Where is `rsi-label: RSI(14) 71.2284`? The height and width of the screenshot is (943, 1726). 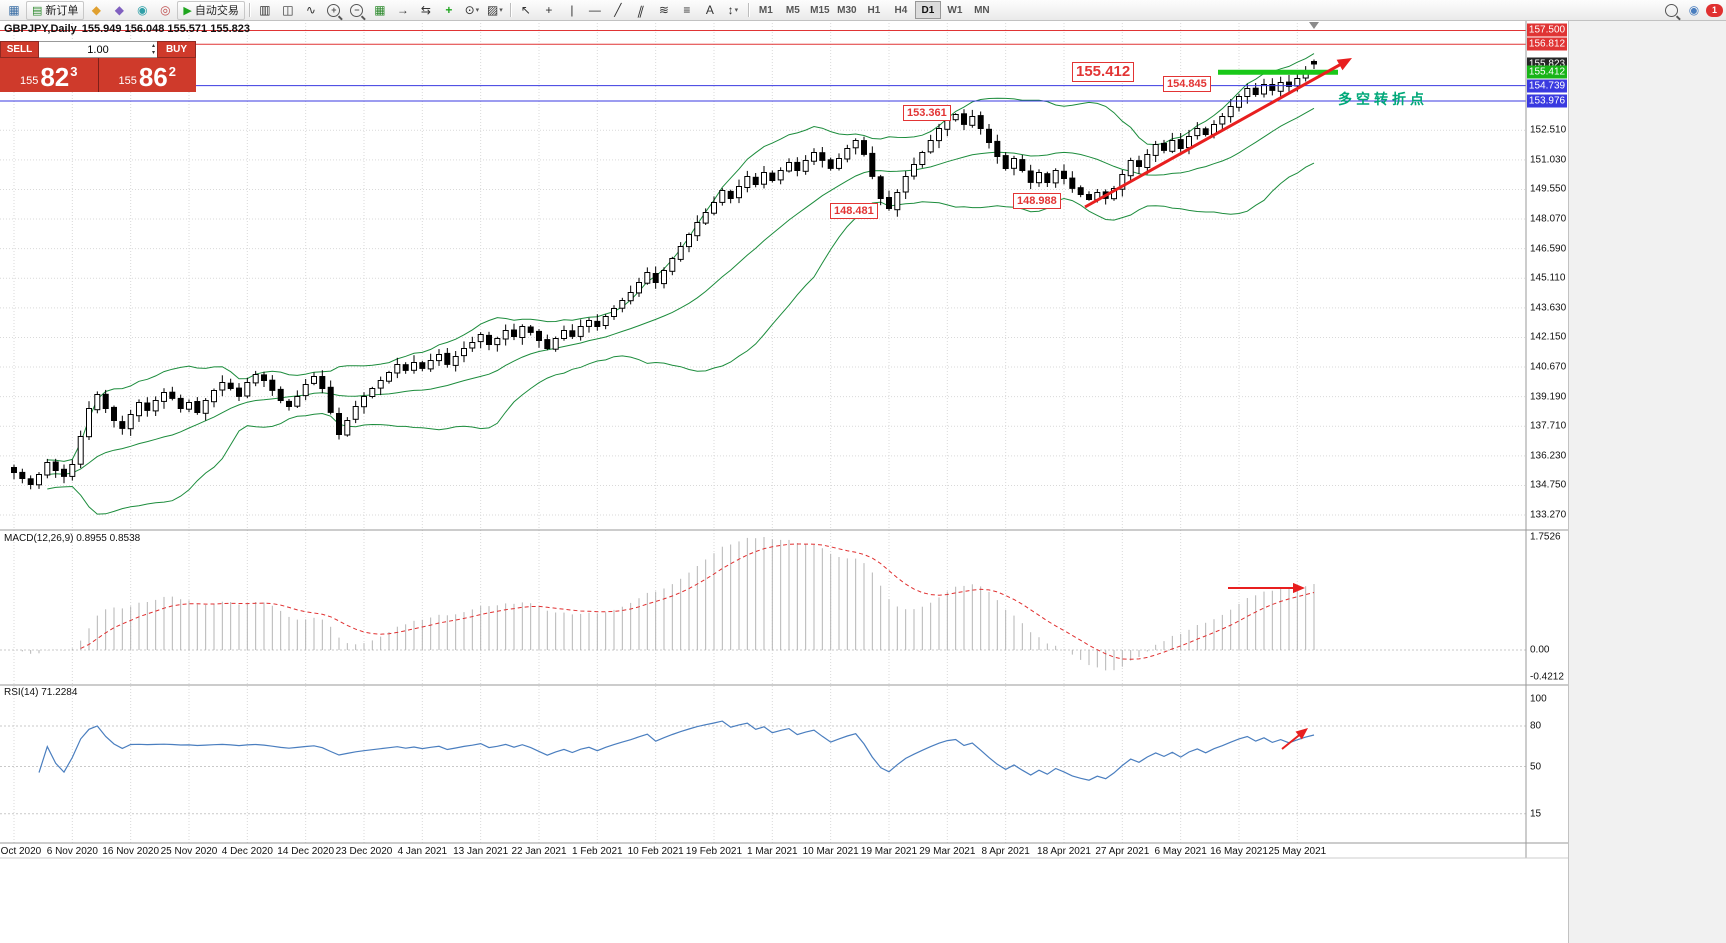
rsi-label: RSI(14) 71.2284 is located at coordinates (41, 692).